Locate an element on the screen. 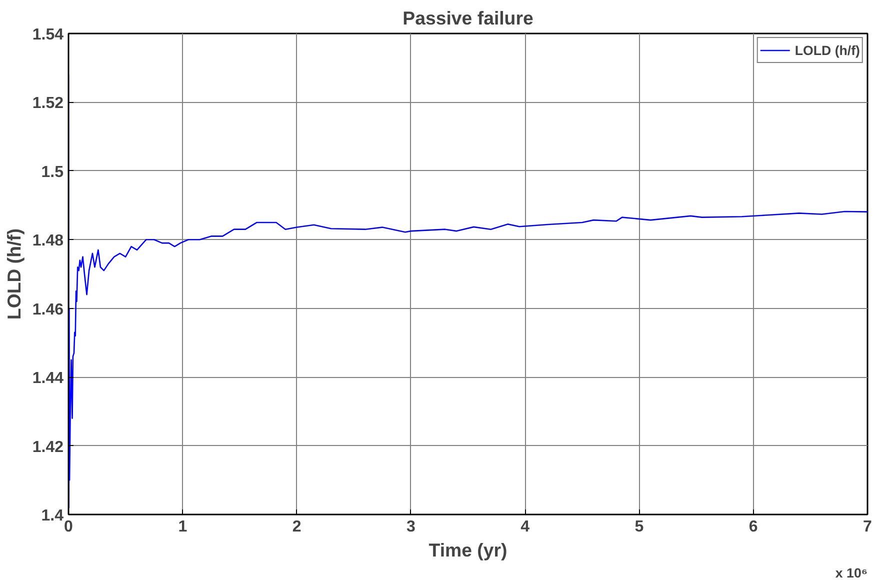 The height and width of the screenshot is (580, 877). y-tick-label: 1.52 is located at coordinates (48, 103).